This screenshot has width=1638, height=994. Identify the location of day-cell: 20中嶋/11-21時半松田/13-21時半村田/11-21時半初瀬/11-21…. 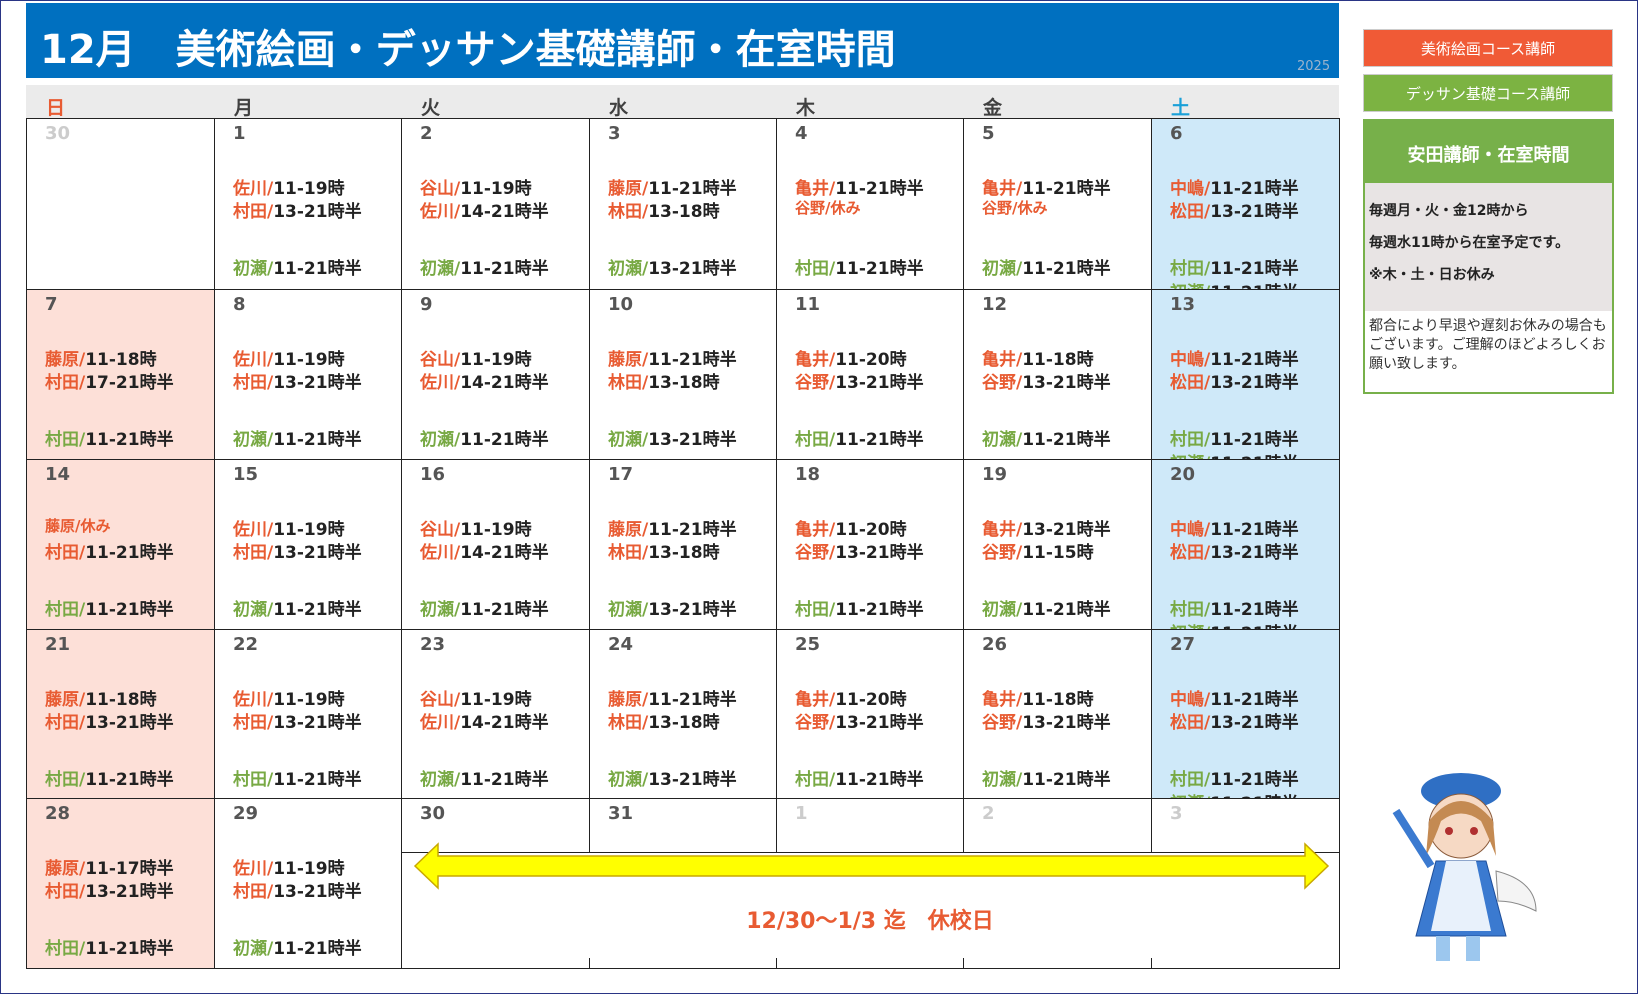
(1245, 551).